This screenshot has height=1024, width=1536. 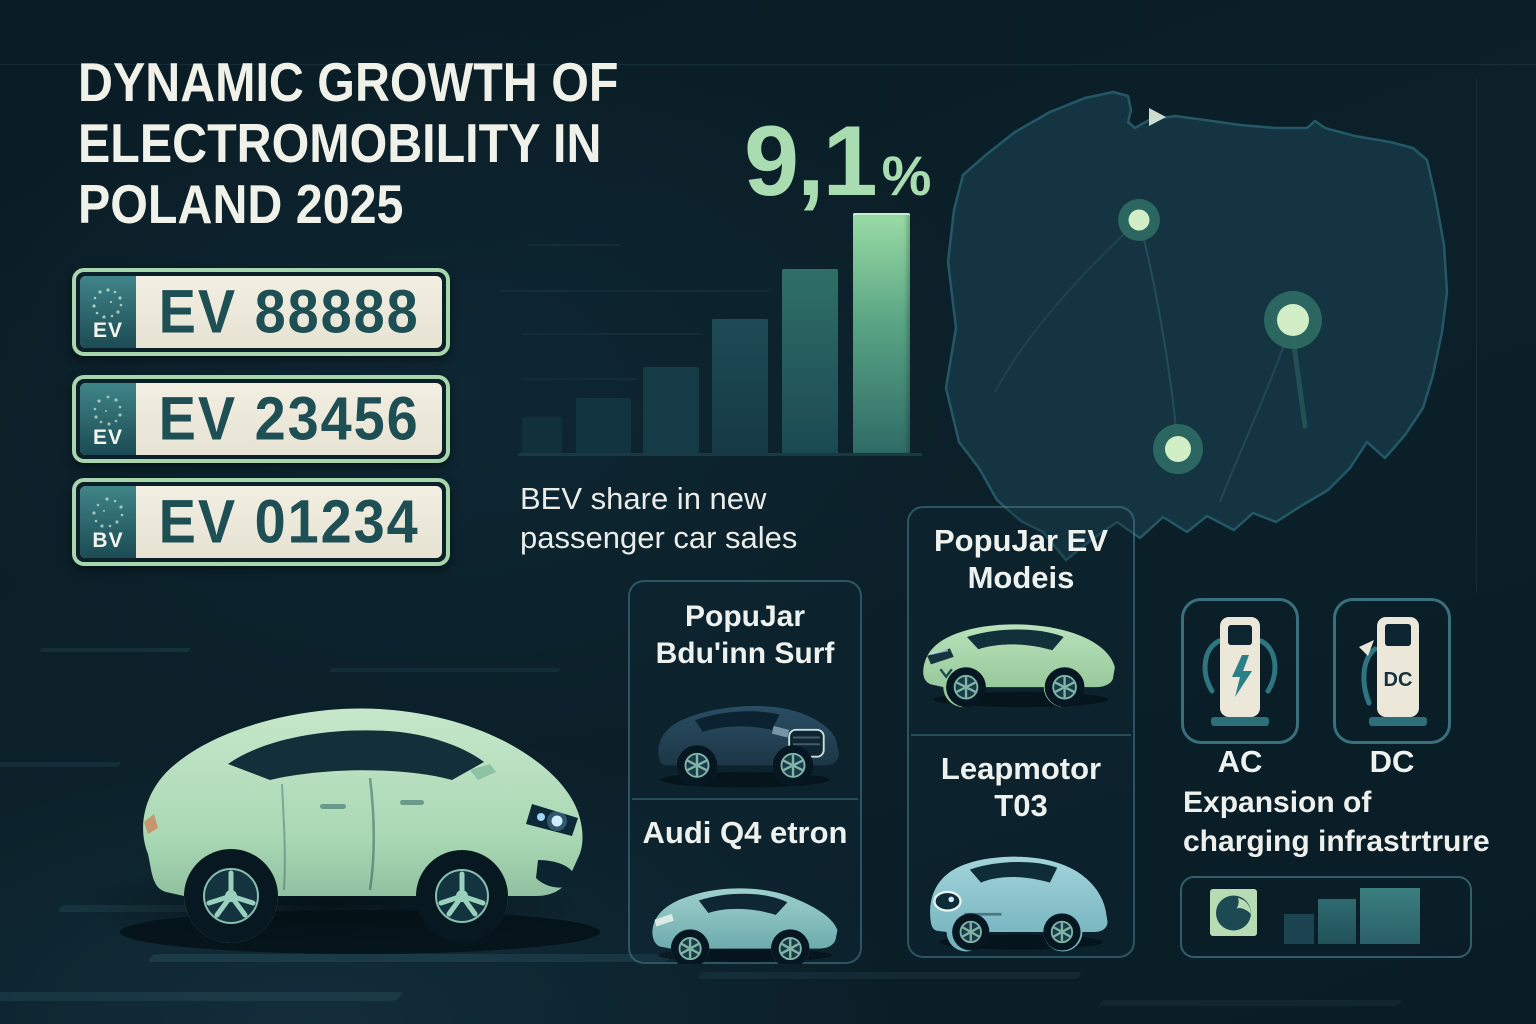 What do you see at coordinates (1021, 732) in the screenshot?
I see `panel-popular-ev-models: PopuJar EV Modeis` at bounding box center [1021, 732].